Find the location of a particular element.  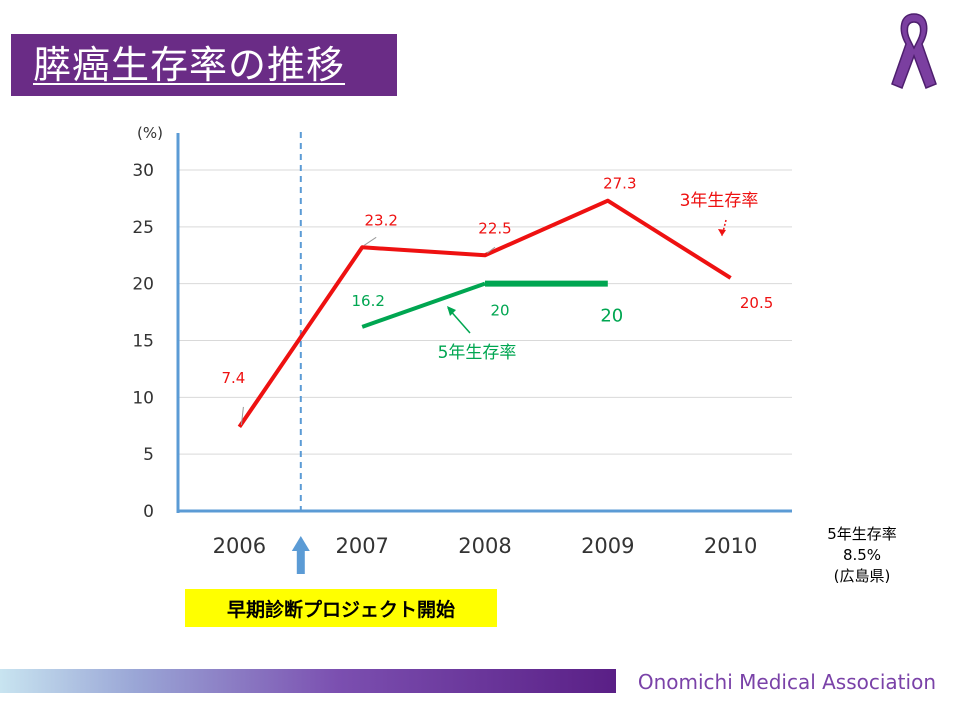

footer-gradient-bar is located at coordinates (308, 681).